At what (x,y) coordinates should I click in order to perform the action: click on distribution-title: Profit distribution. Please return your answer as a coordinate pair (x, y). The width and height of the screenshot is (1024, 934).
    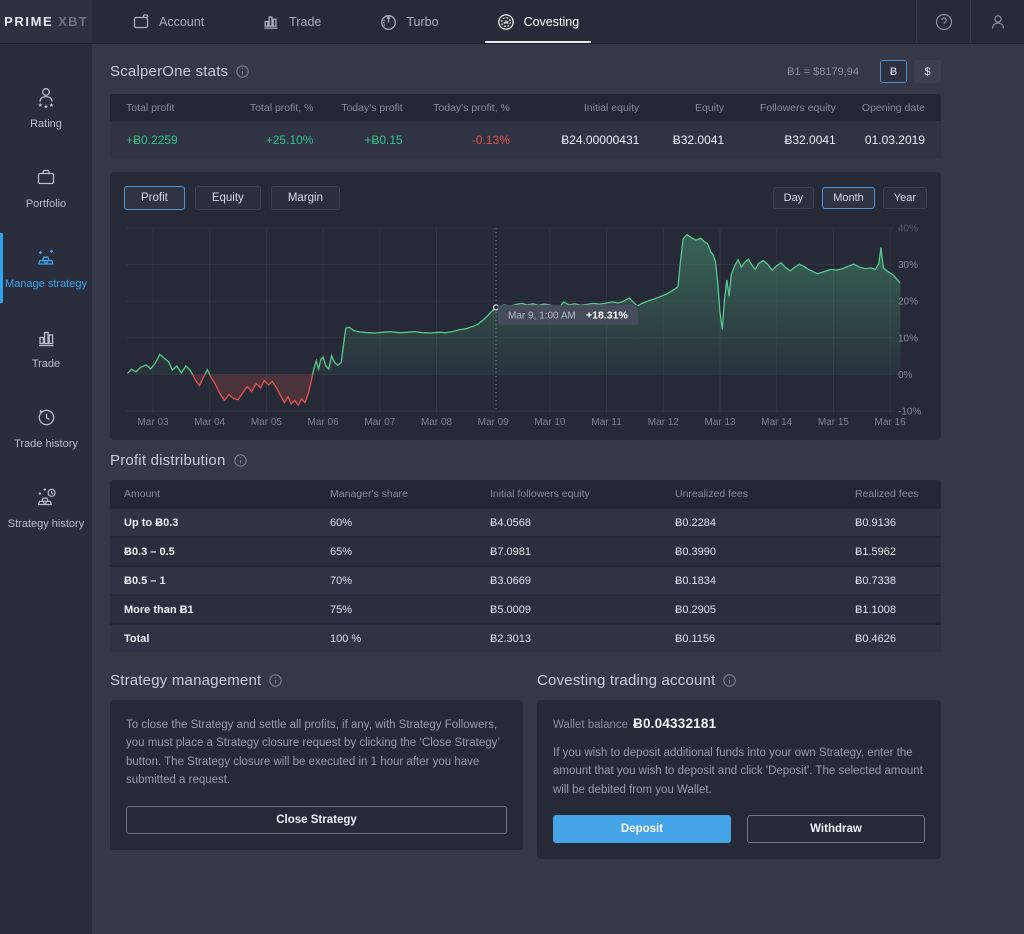
    Looking at the image, I should click on (168, 460).